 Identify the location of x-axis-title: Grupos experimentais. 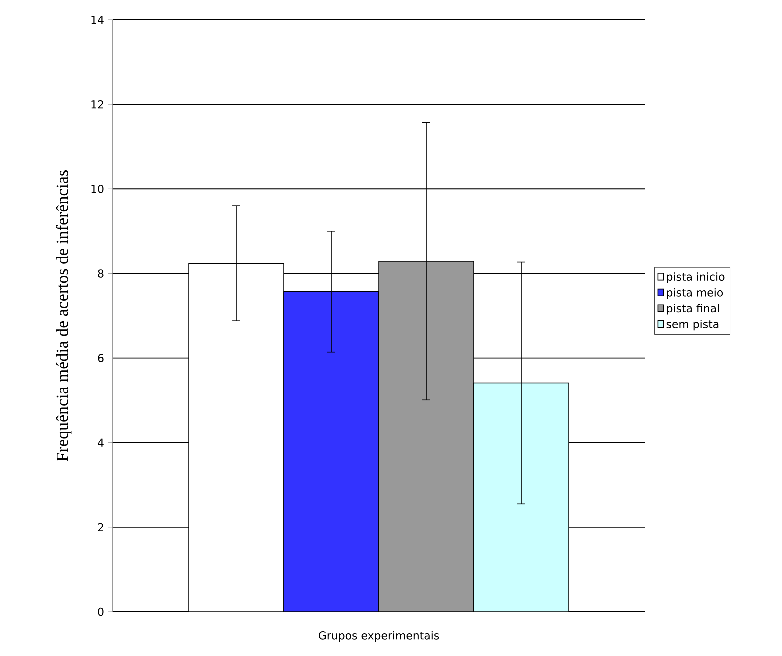
(379, 636).